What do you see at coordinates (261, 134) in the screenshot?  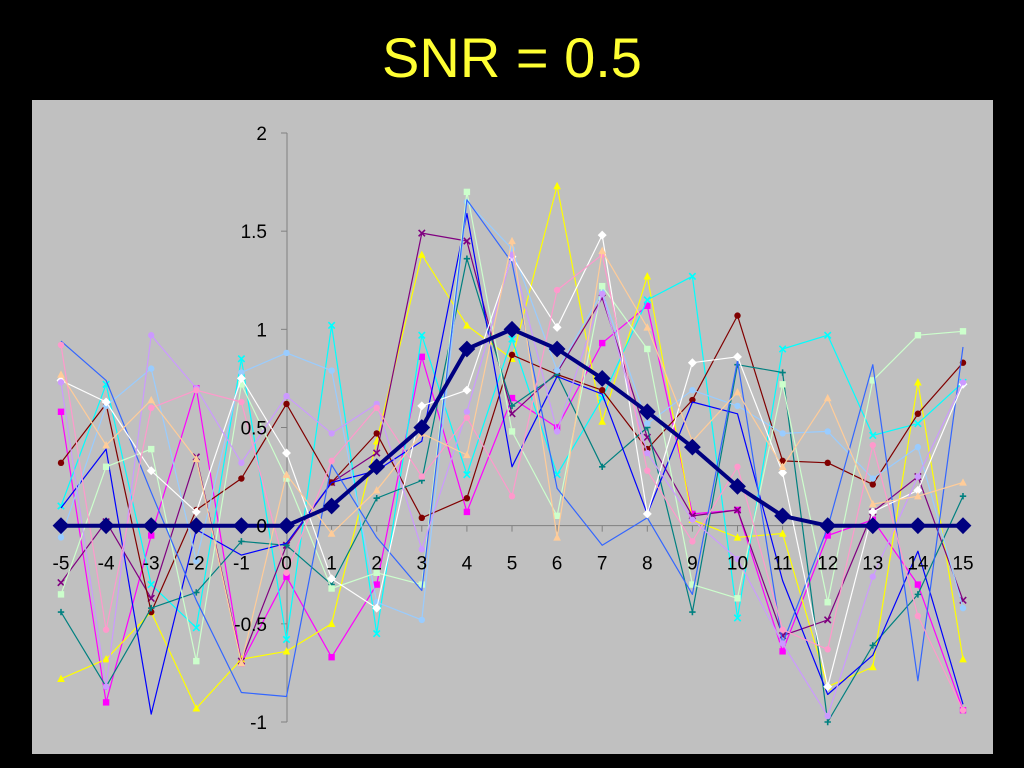 I see `y-tick-label: 2` at bounding box center [261, 134].